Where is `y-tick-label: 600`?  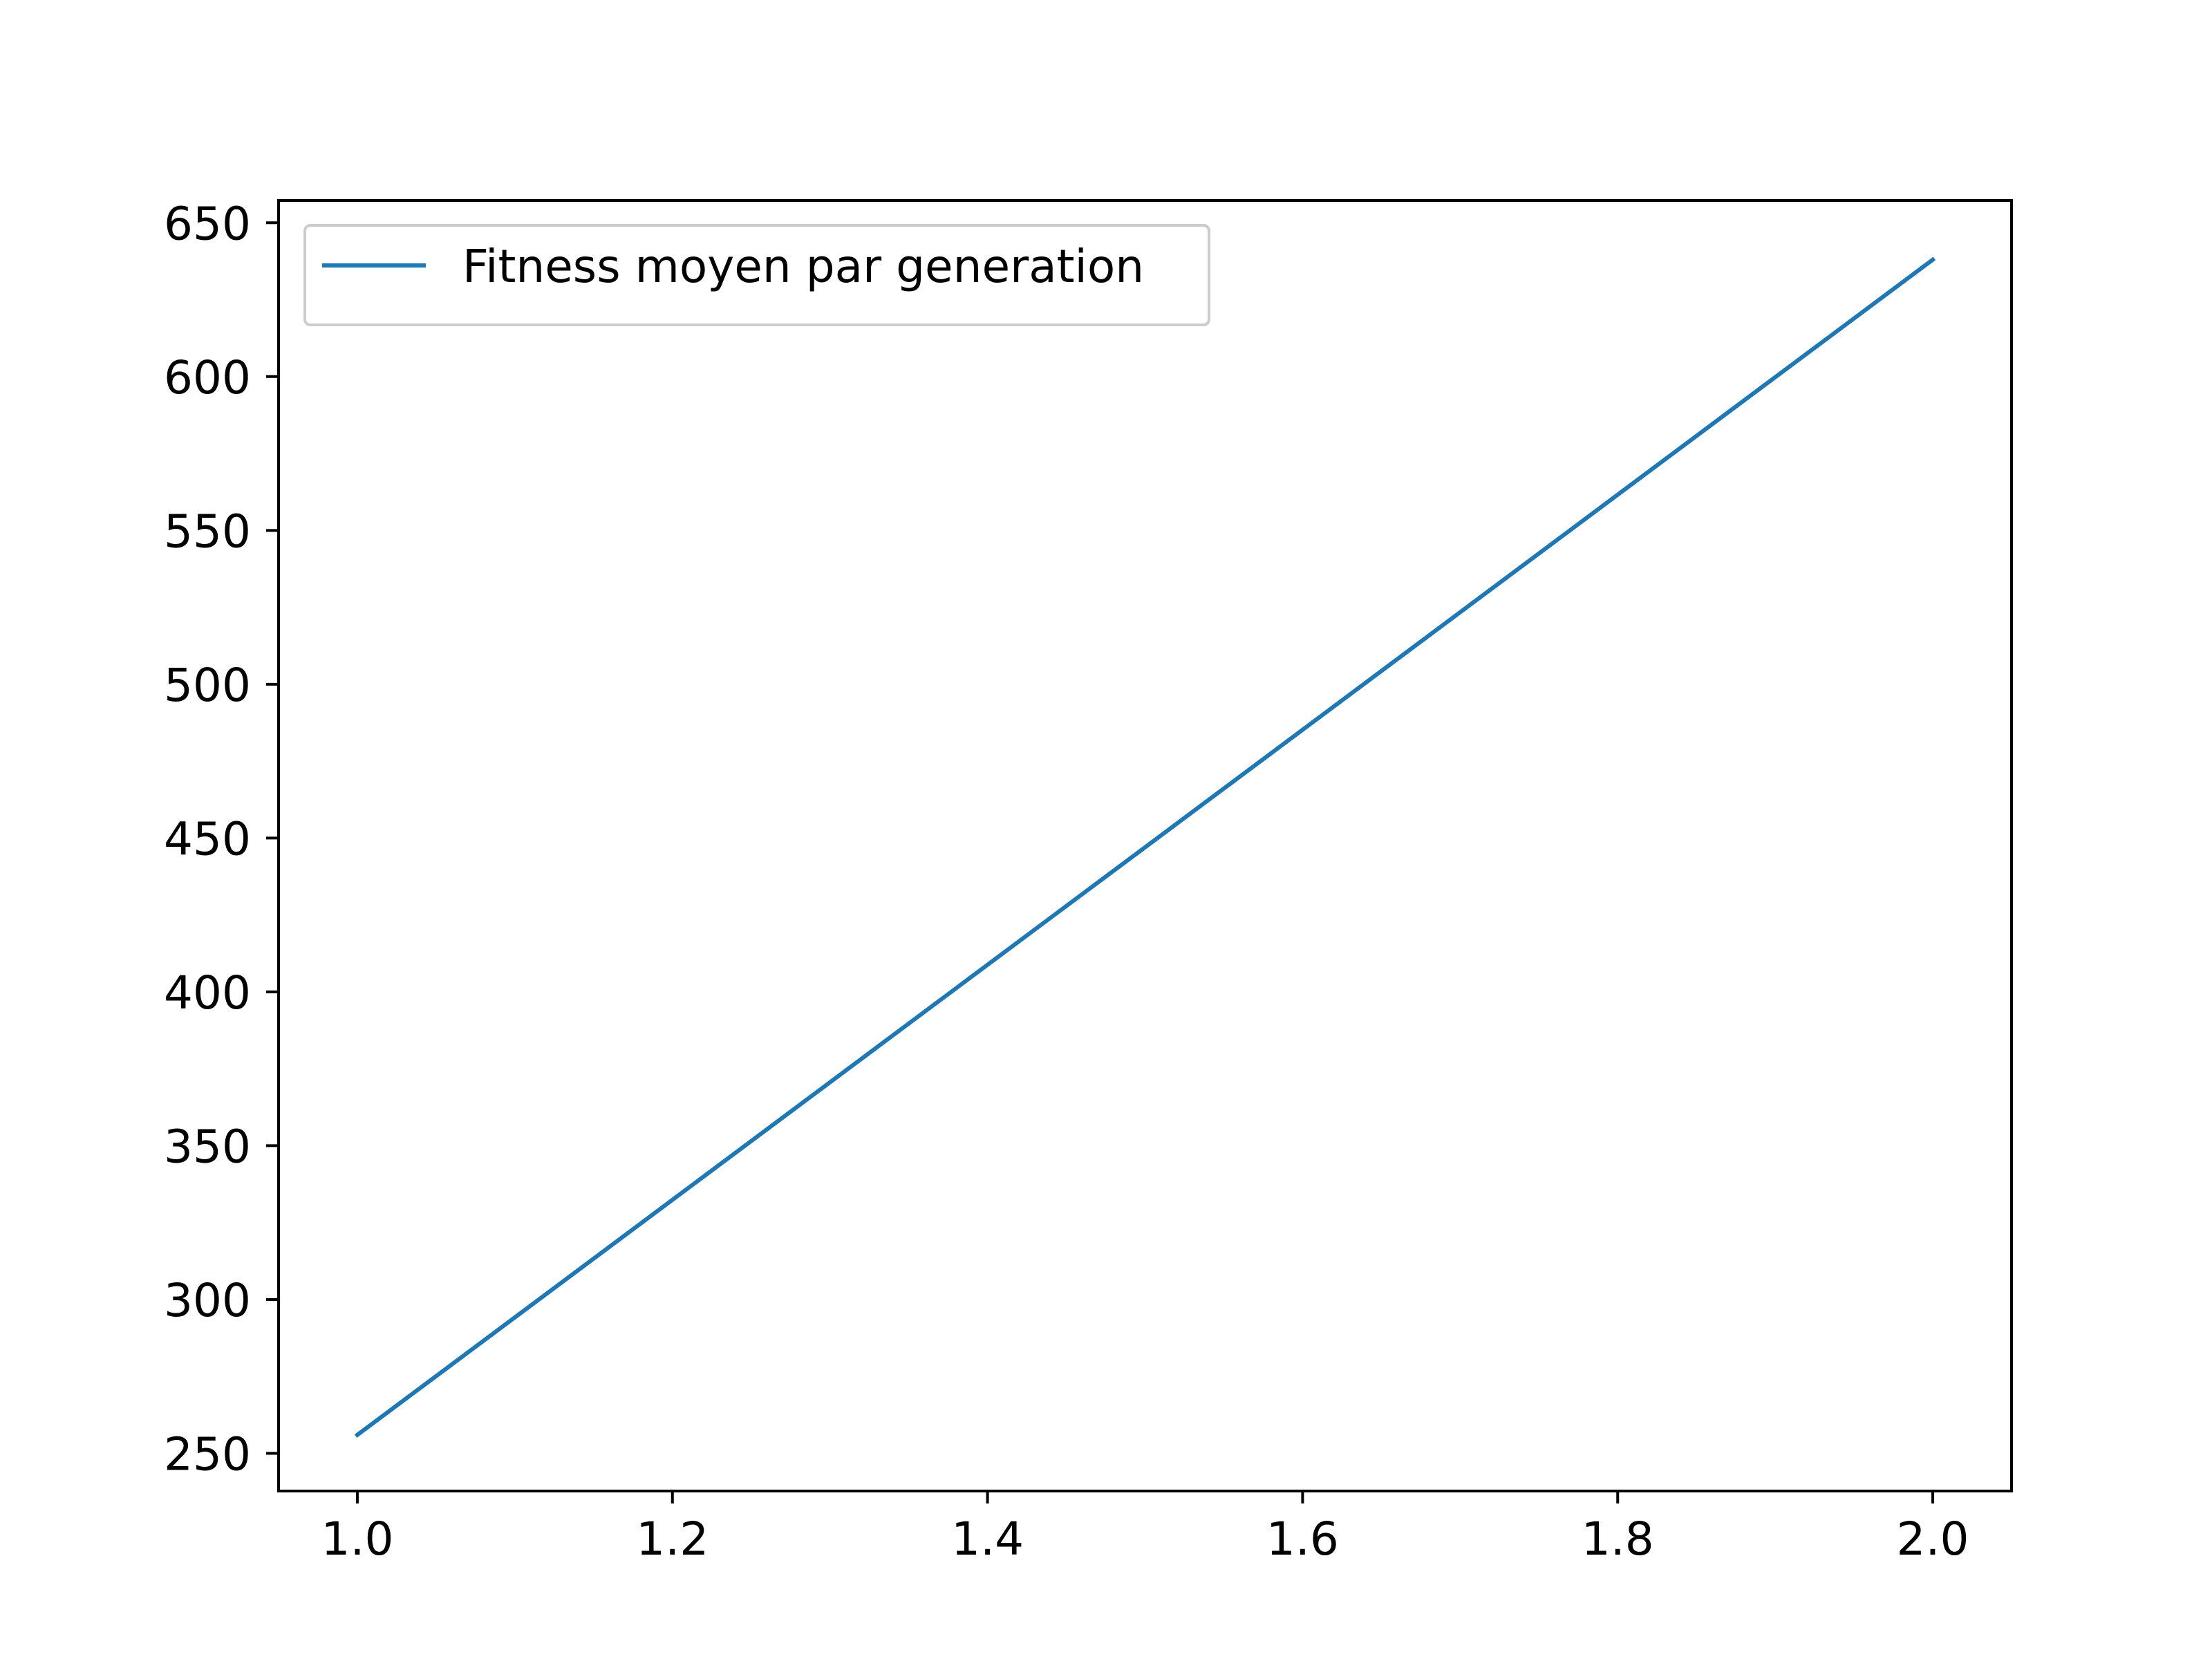 y-tick-label: 600 is located at coordinates (208, 378).